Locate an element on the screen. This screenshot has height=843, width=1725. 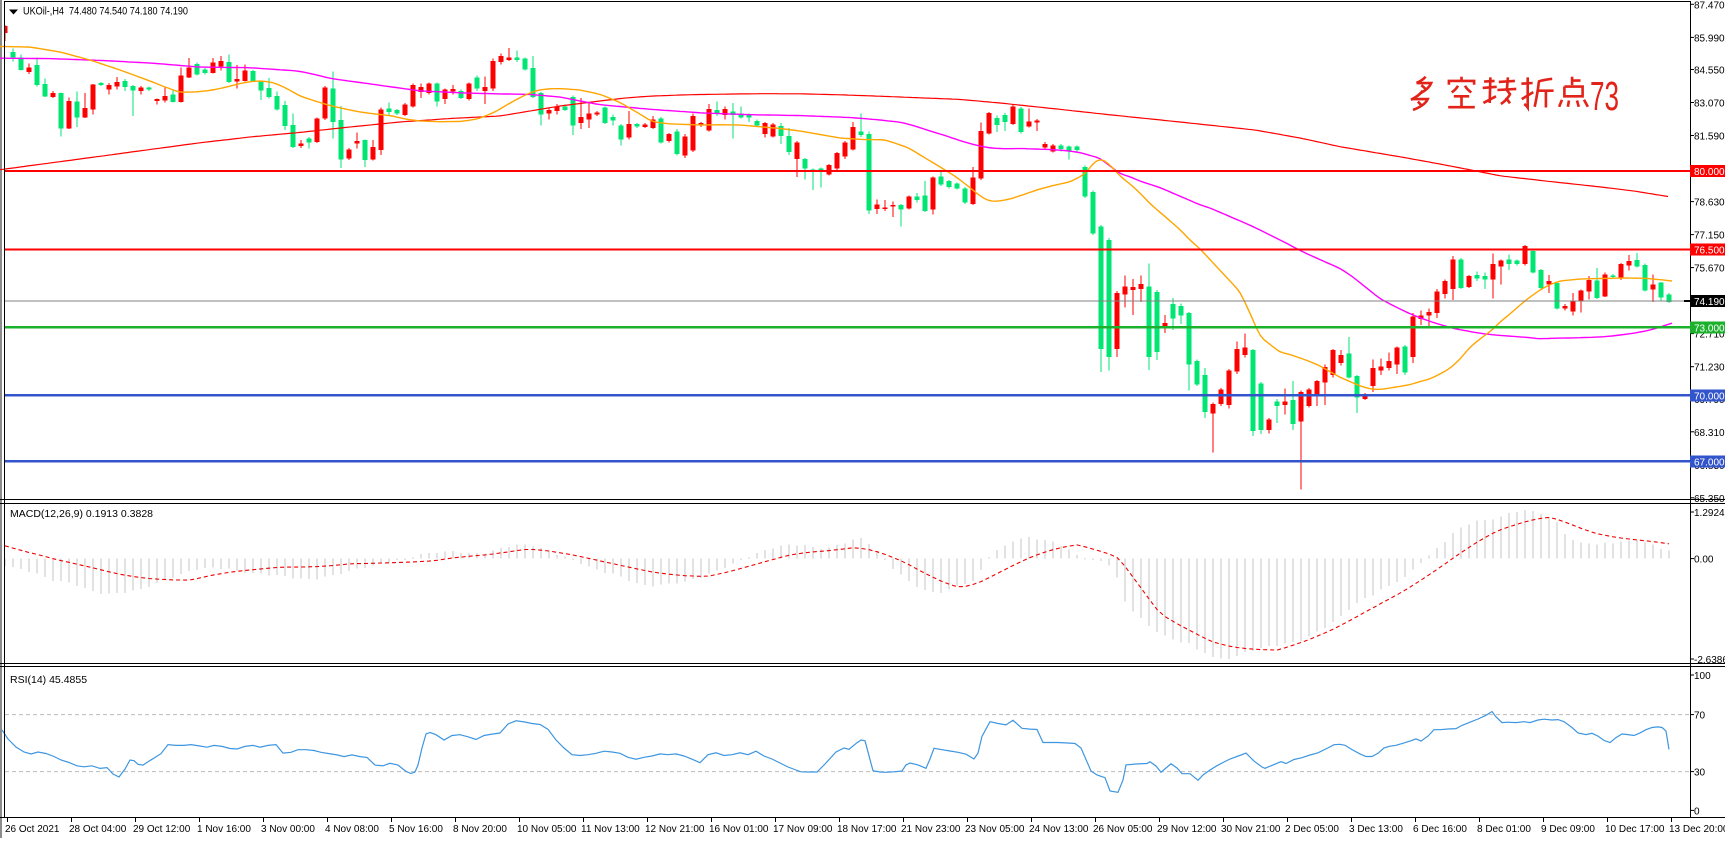
svg-text: 10 Nov 05:00 is located at coordinates (547, 829).